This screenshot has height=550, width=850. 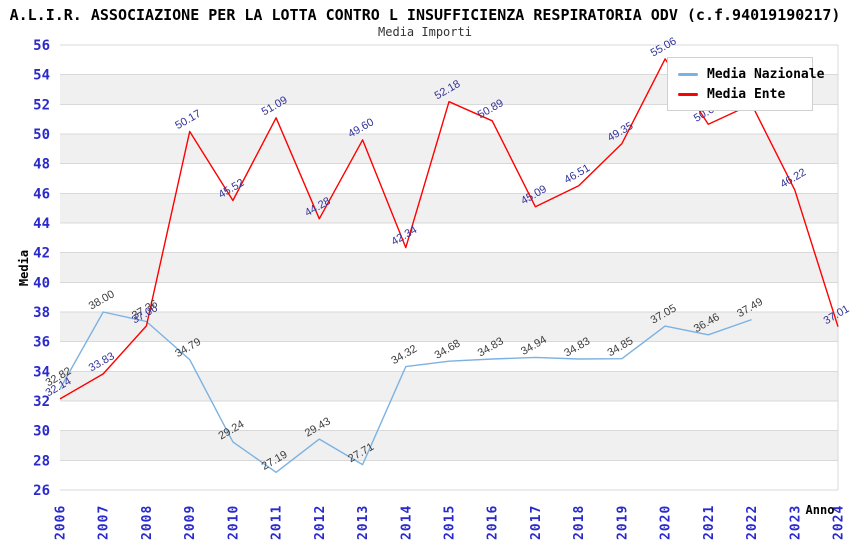 I want to click on y-axis-title: Media, so click(x=24, y=268).